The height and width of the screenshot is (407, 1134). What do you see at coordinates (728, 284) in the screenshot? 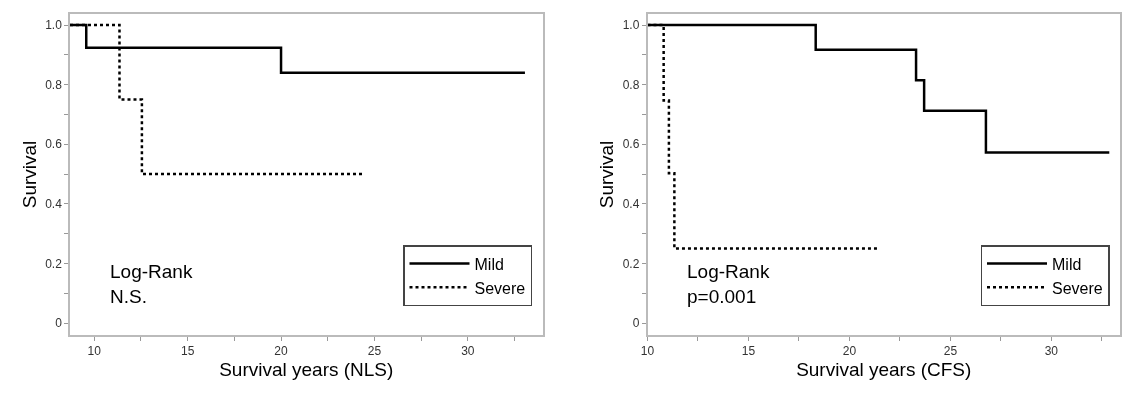
I see `annotation: Log-Rank p=0.001` at bounding box center [728, 284].